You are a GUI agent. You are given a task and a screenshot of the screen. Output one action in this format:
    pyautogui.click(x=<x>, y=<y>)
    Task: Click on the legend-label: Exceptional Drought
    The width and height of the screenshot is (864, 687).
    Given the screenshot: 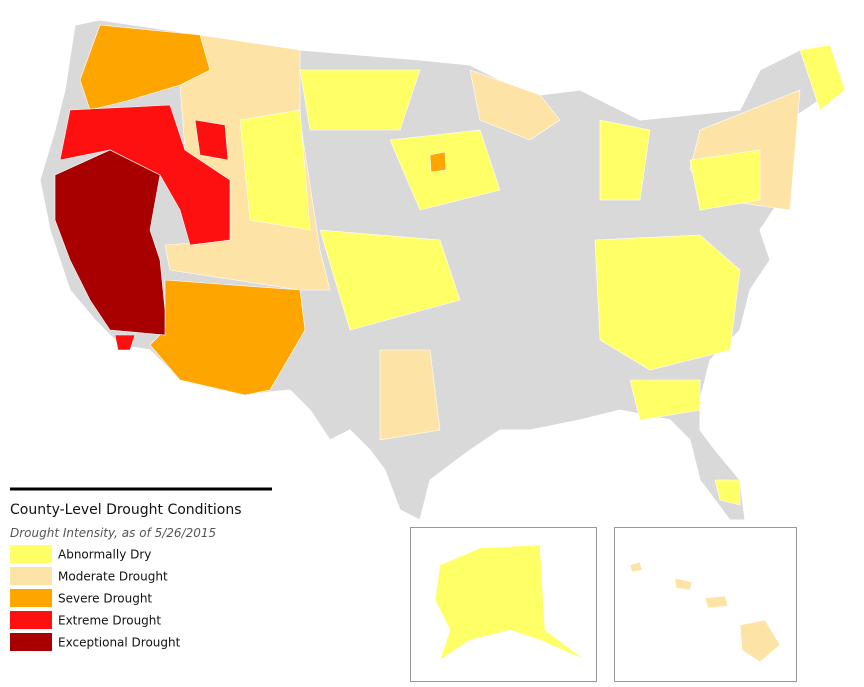 What is the action you would take?
    pyautogui.click(x=119, y=643)
    